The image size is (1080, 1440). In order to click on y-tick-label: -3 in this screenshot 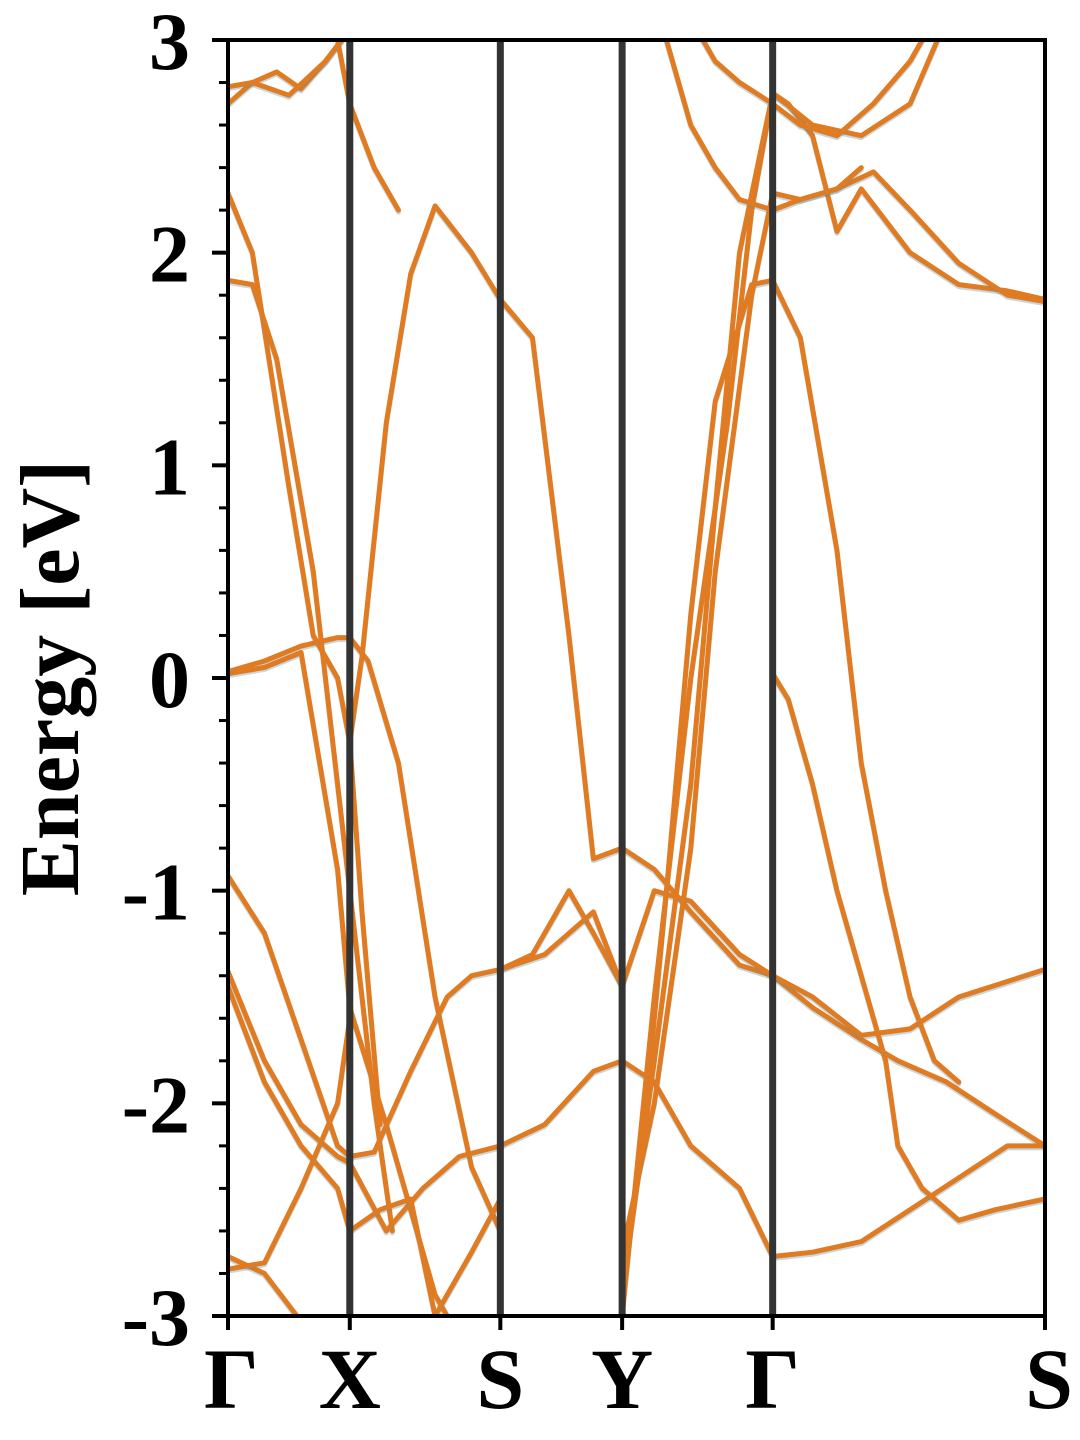, I will do `click(156, 1317)`.